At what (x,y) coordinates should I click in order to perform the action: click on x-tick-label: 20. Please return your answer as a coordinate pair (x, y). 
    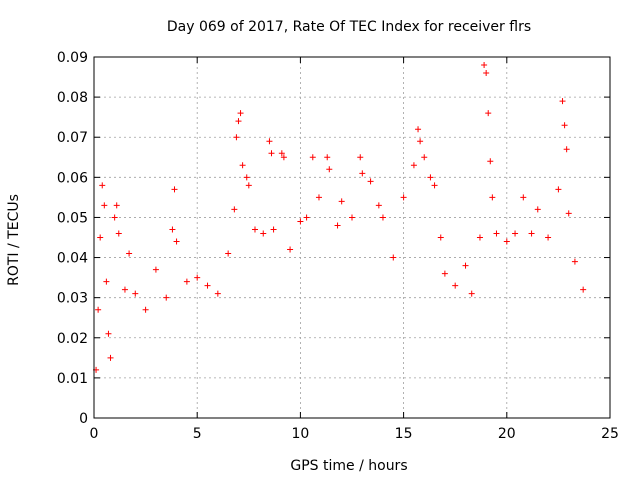
    Looking at the image, I should click on (507, 434).